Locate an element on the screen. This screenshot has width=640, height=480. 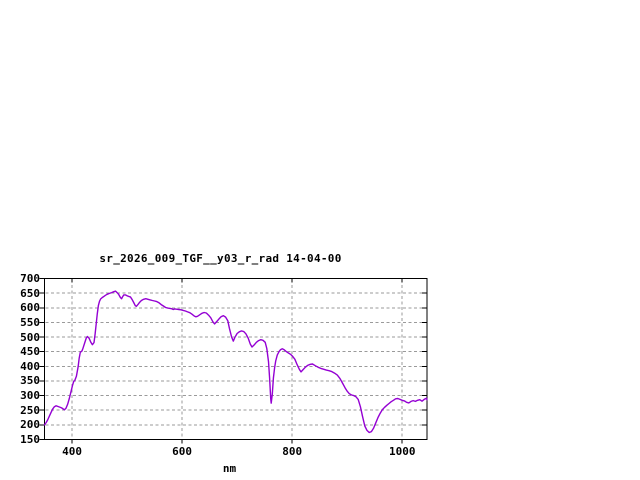
y-tick-label: 700 is located at coordinates (30, 278).